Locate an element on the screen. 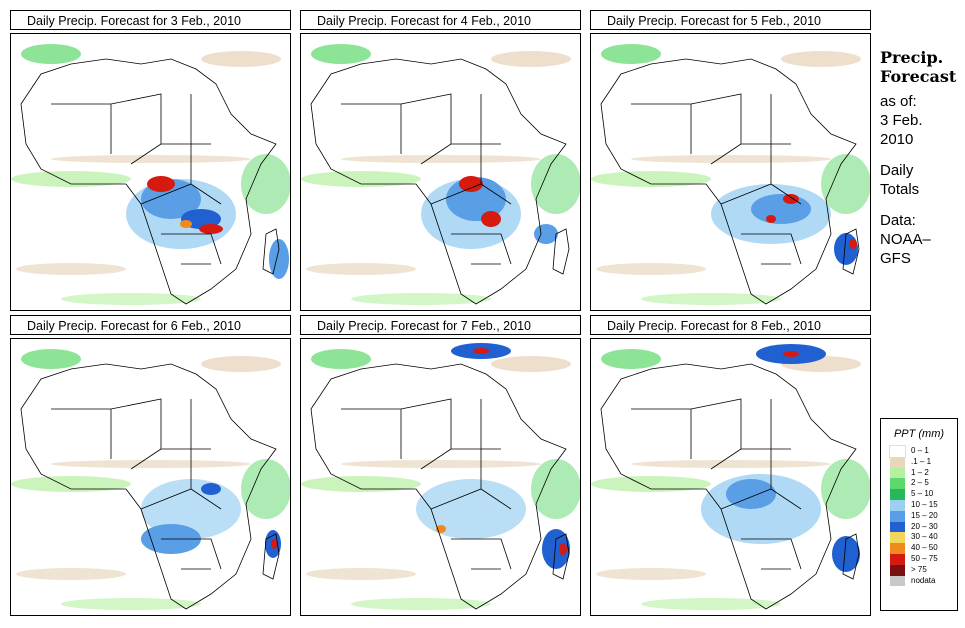  forecast-panel-feb7: Daily Precip. Forecast for 7 Feb., 2010 is located at coordinates (440, 465).